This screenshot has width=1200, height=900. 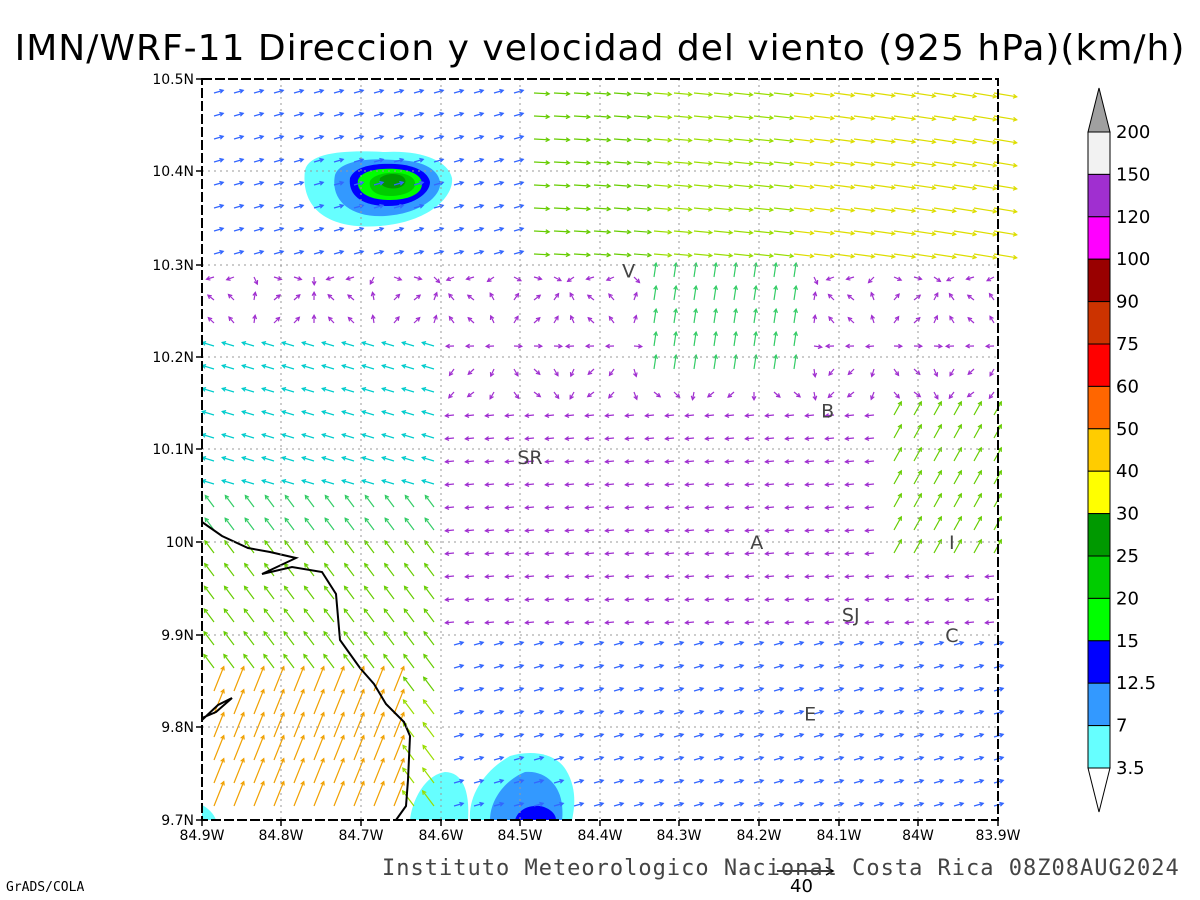 What do you see at coordinates (838, 836) in the screenshot?
I see `lon-label: 84.1W` at bounding box center [838, 836].